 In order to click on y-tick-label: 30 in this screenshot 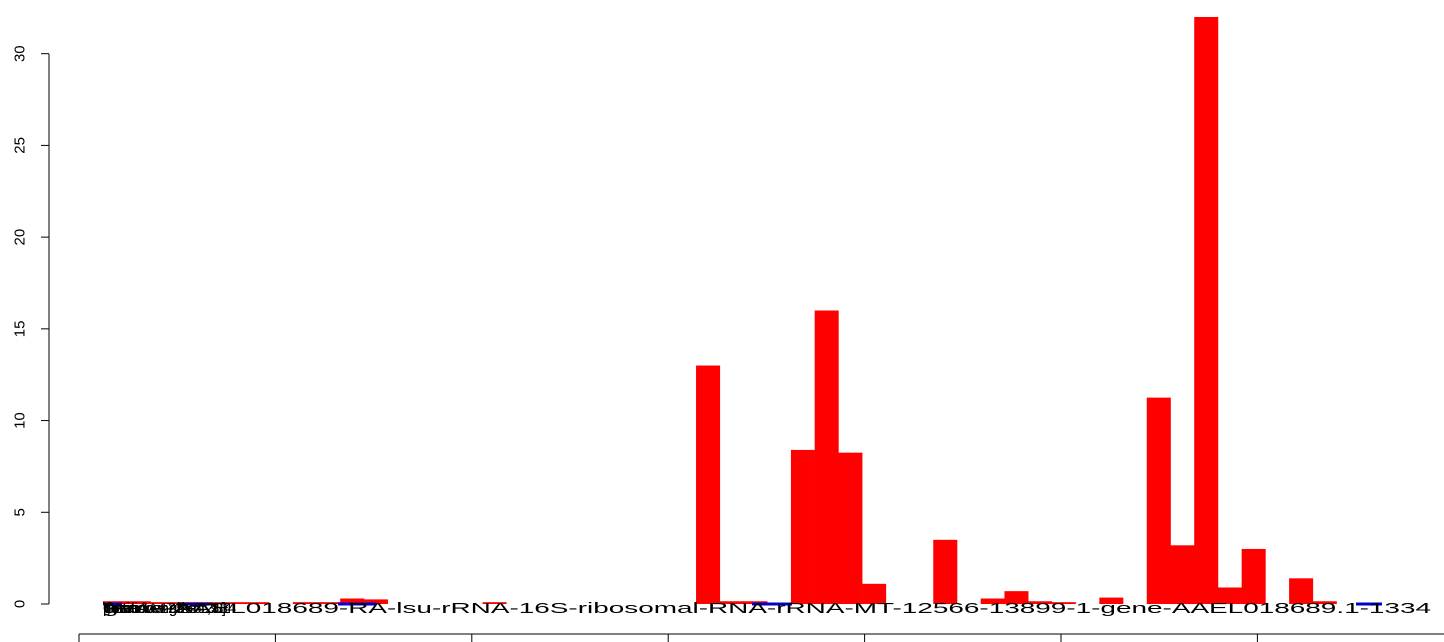, I will do `click(20, 53)`.